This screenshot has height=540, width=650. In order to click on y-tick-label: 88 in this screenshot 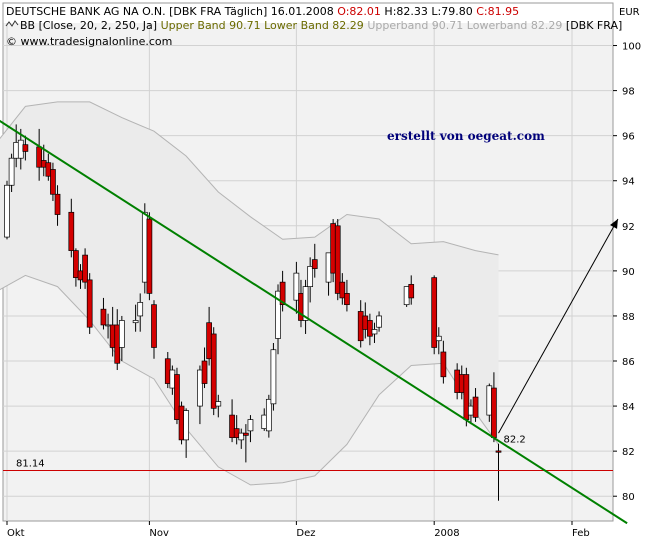, I will do `click(628, 317)`.